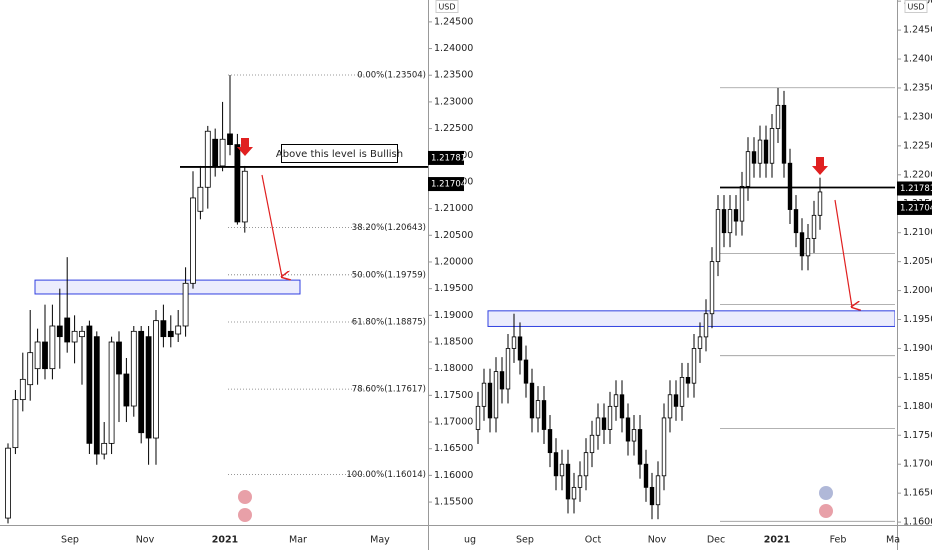 This screenshot has width=932, height=550. Describe the element at coordinates (917, 145) in the screenshot. I see `y-tick-label: 1.22500` at that location.